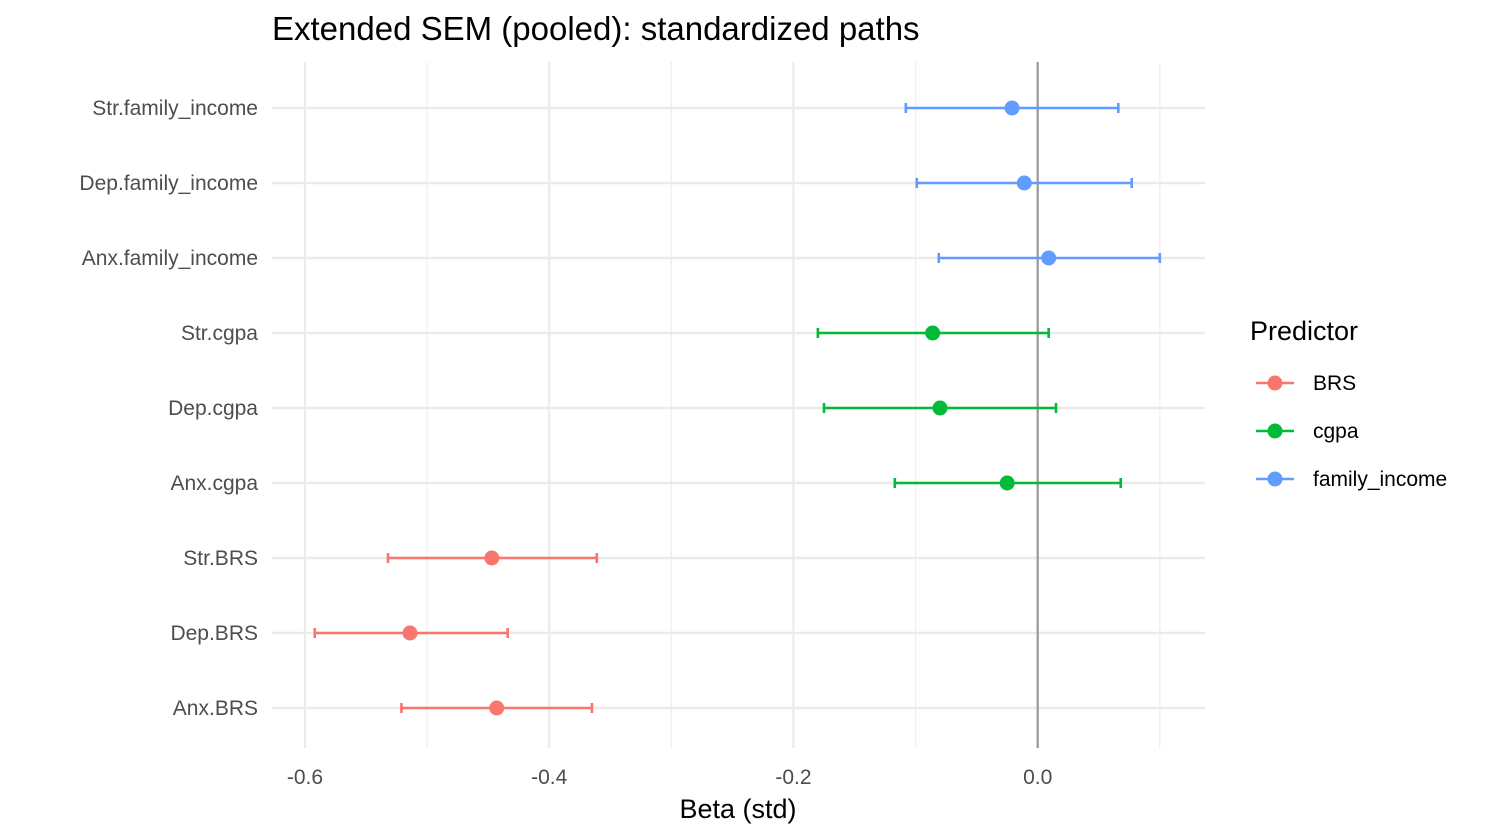  I want to click on x-axis-label: Beta (std), so click(737, 809).